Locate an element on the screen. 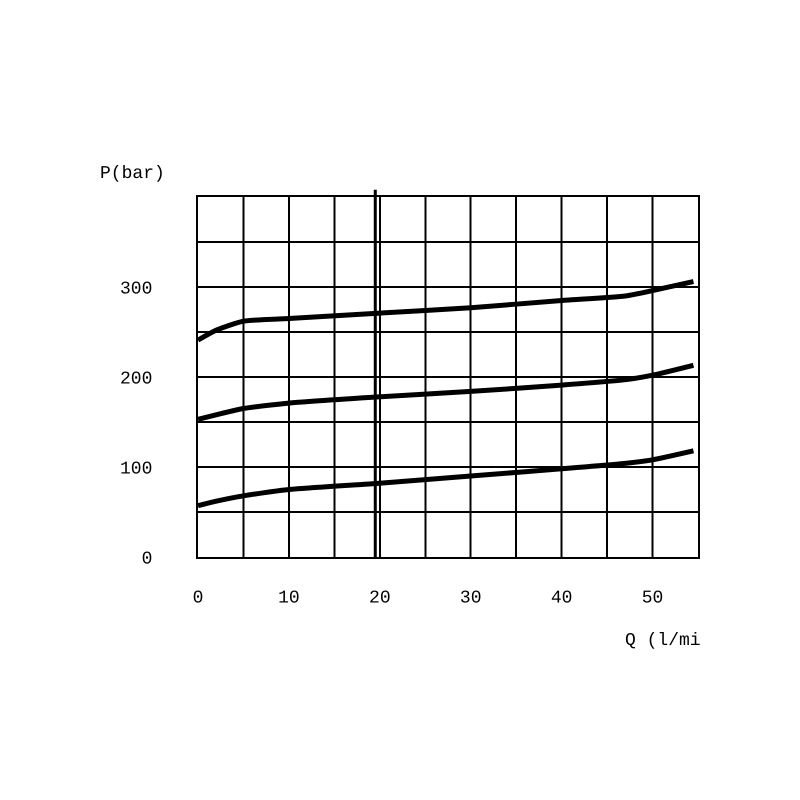  x-tick-label: 50 is located at coordinates (653, 598).